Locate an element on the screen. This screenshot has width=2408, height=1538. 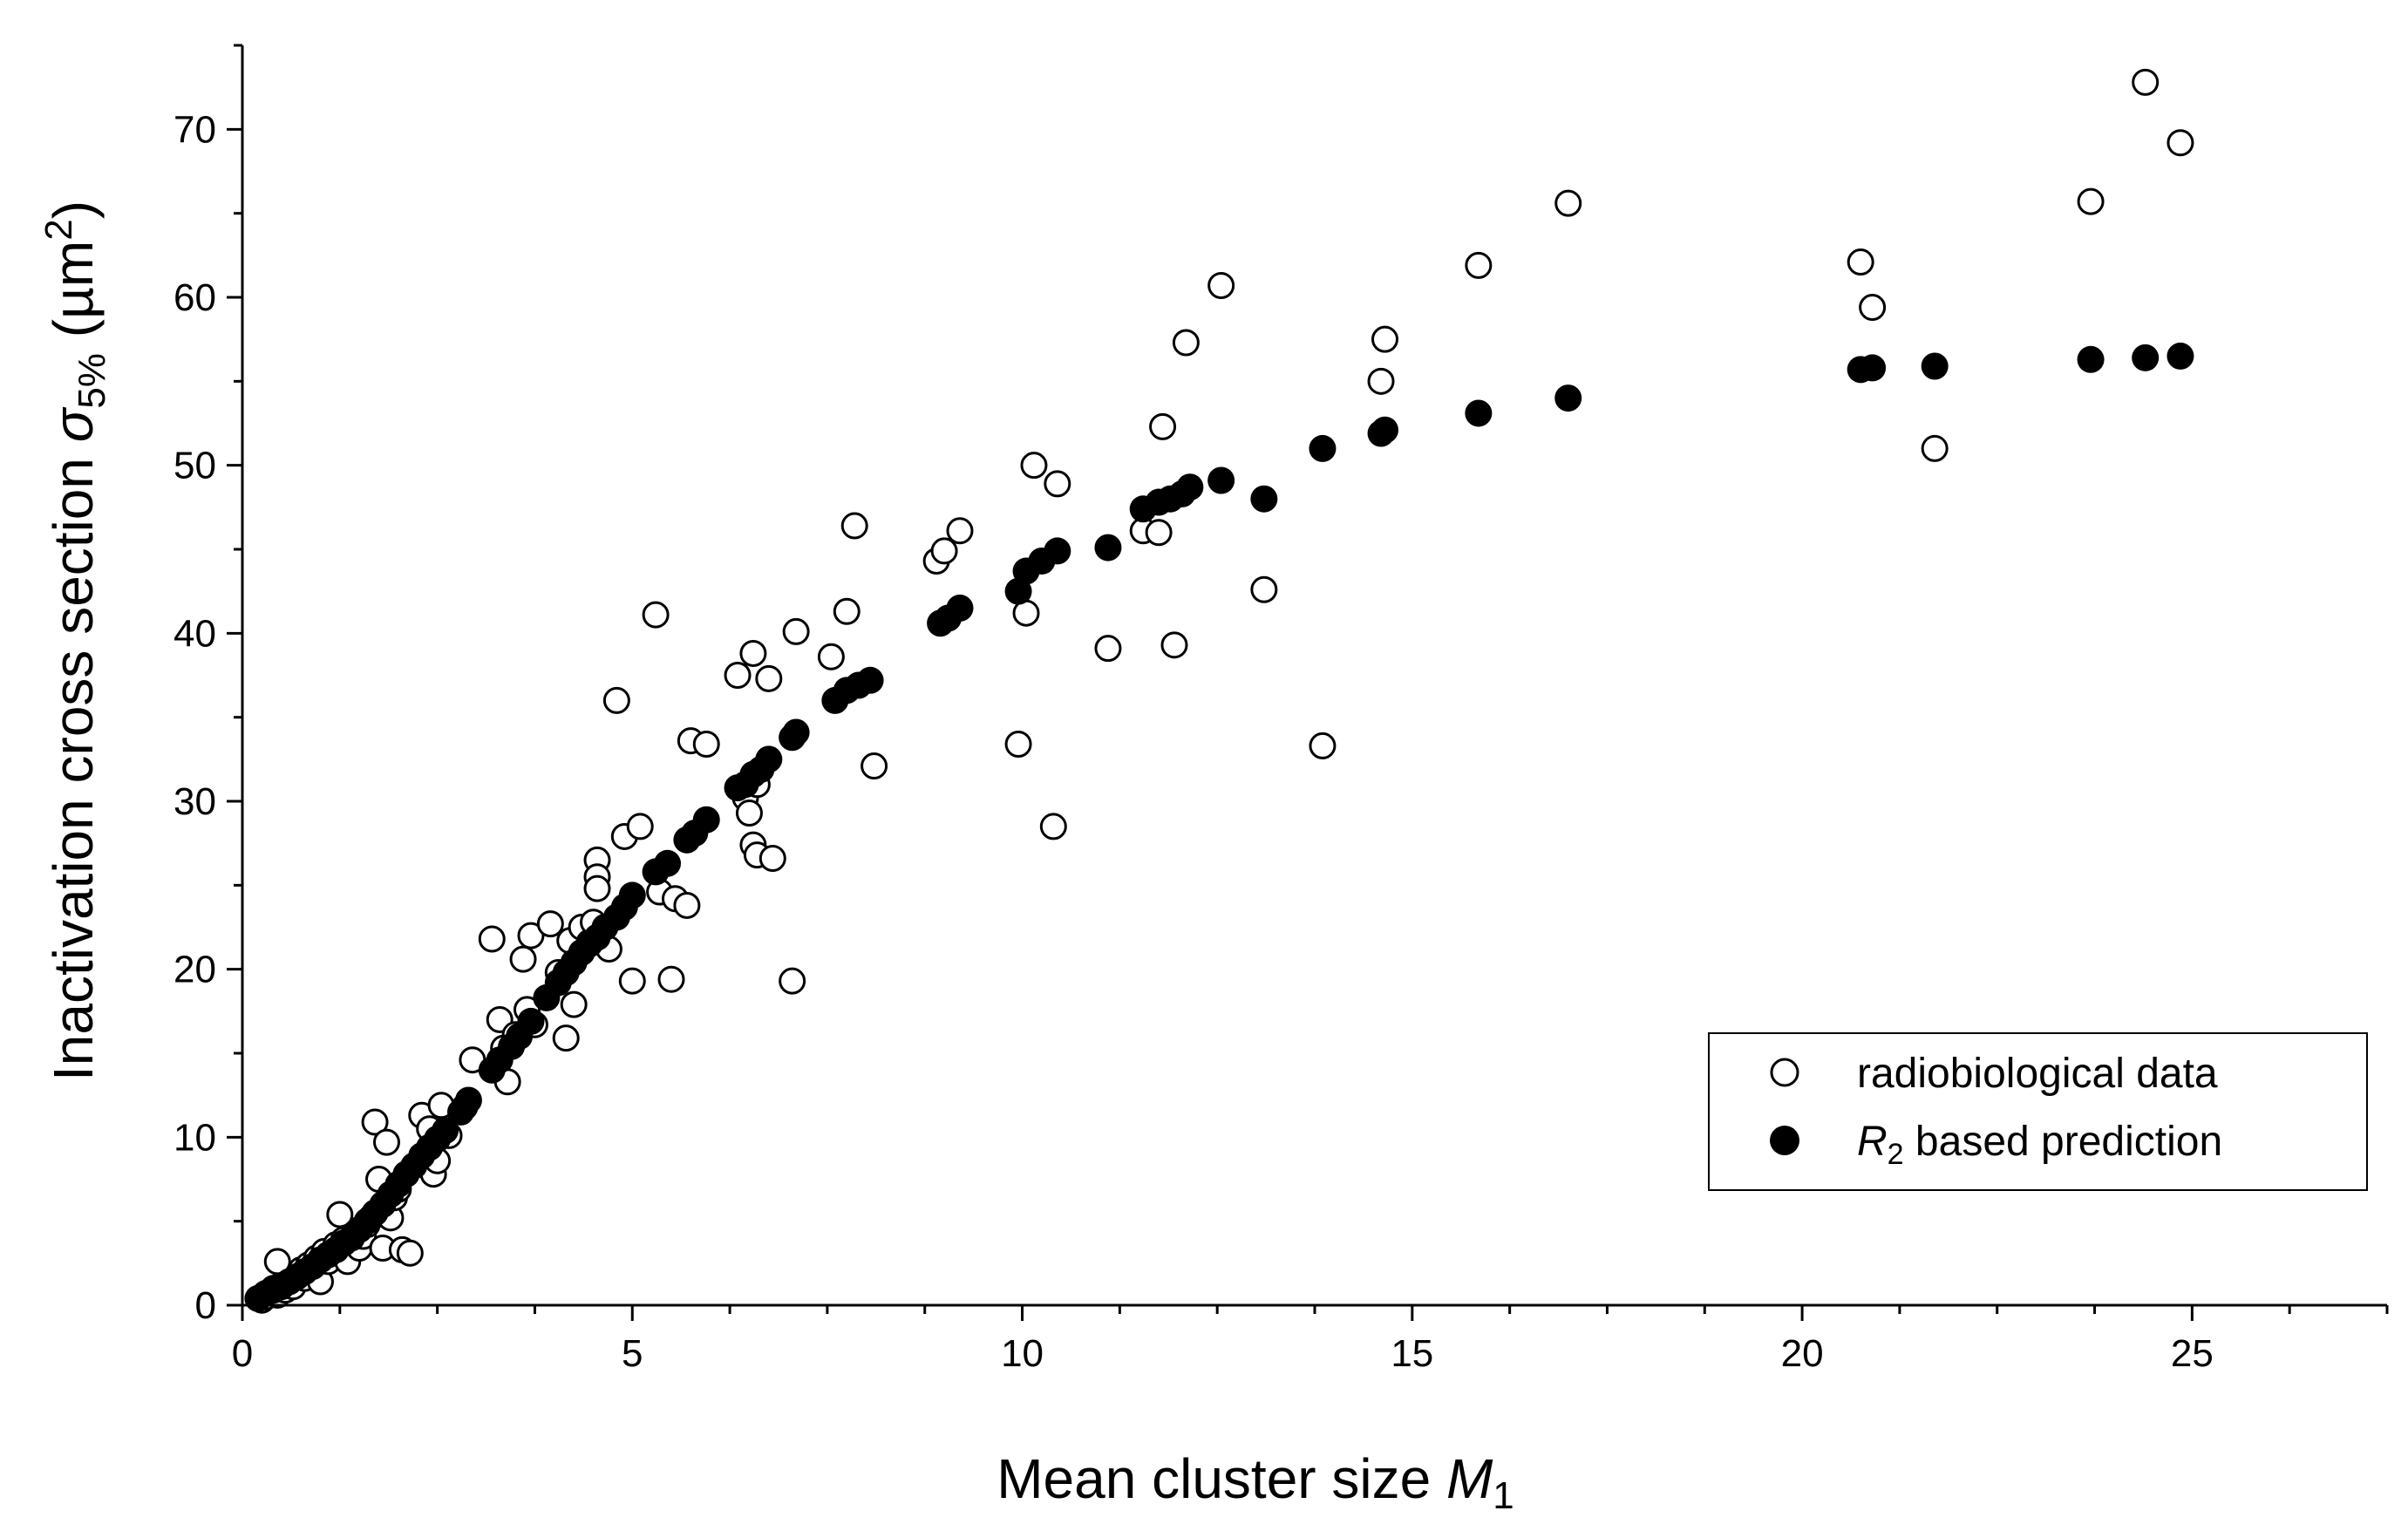
y-tick-label: 10 is located at coordinates (194, 1137).